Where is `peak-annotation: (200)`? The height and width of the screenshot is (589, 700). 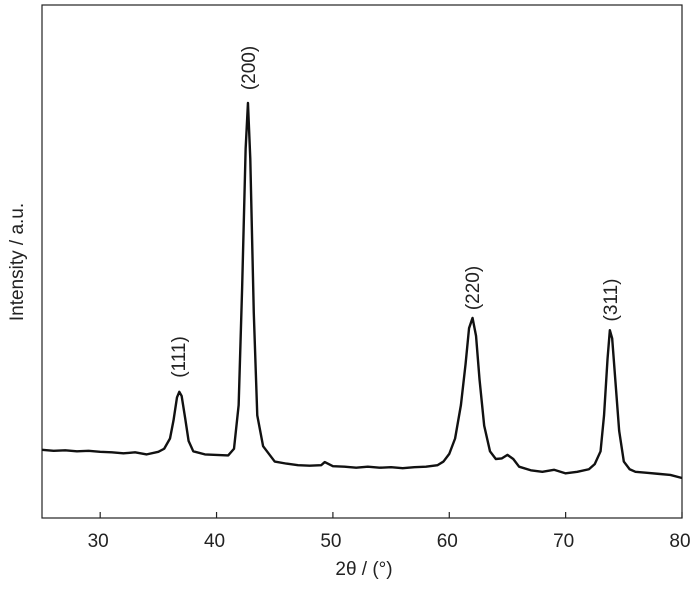
peak-annotation: (200) is located at coordinates (249, 68).